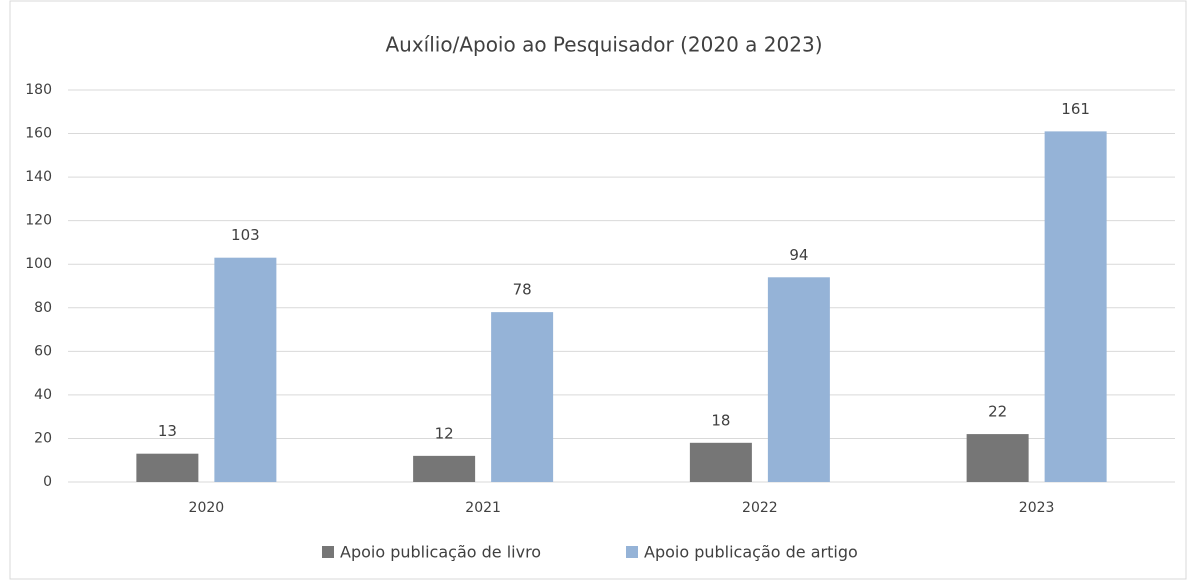  Describe the element at coordinates (751, 552) in the screenshot. I see `legend-label: Apoio publicação de artigo` at that location.